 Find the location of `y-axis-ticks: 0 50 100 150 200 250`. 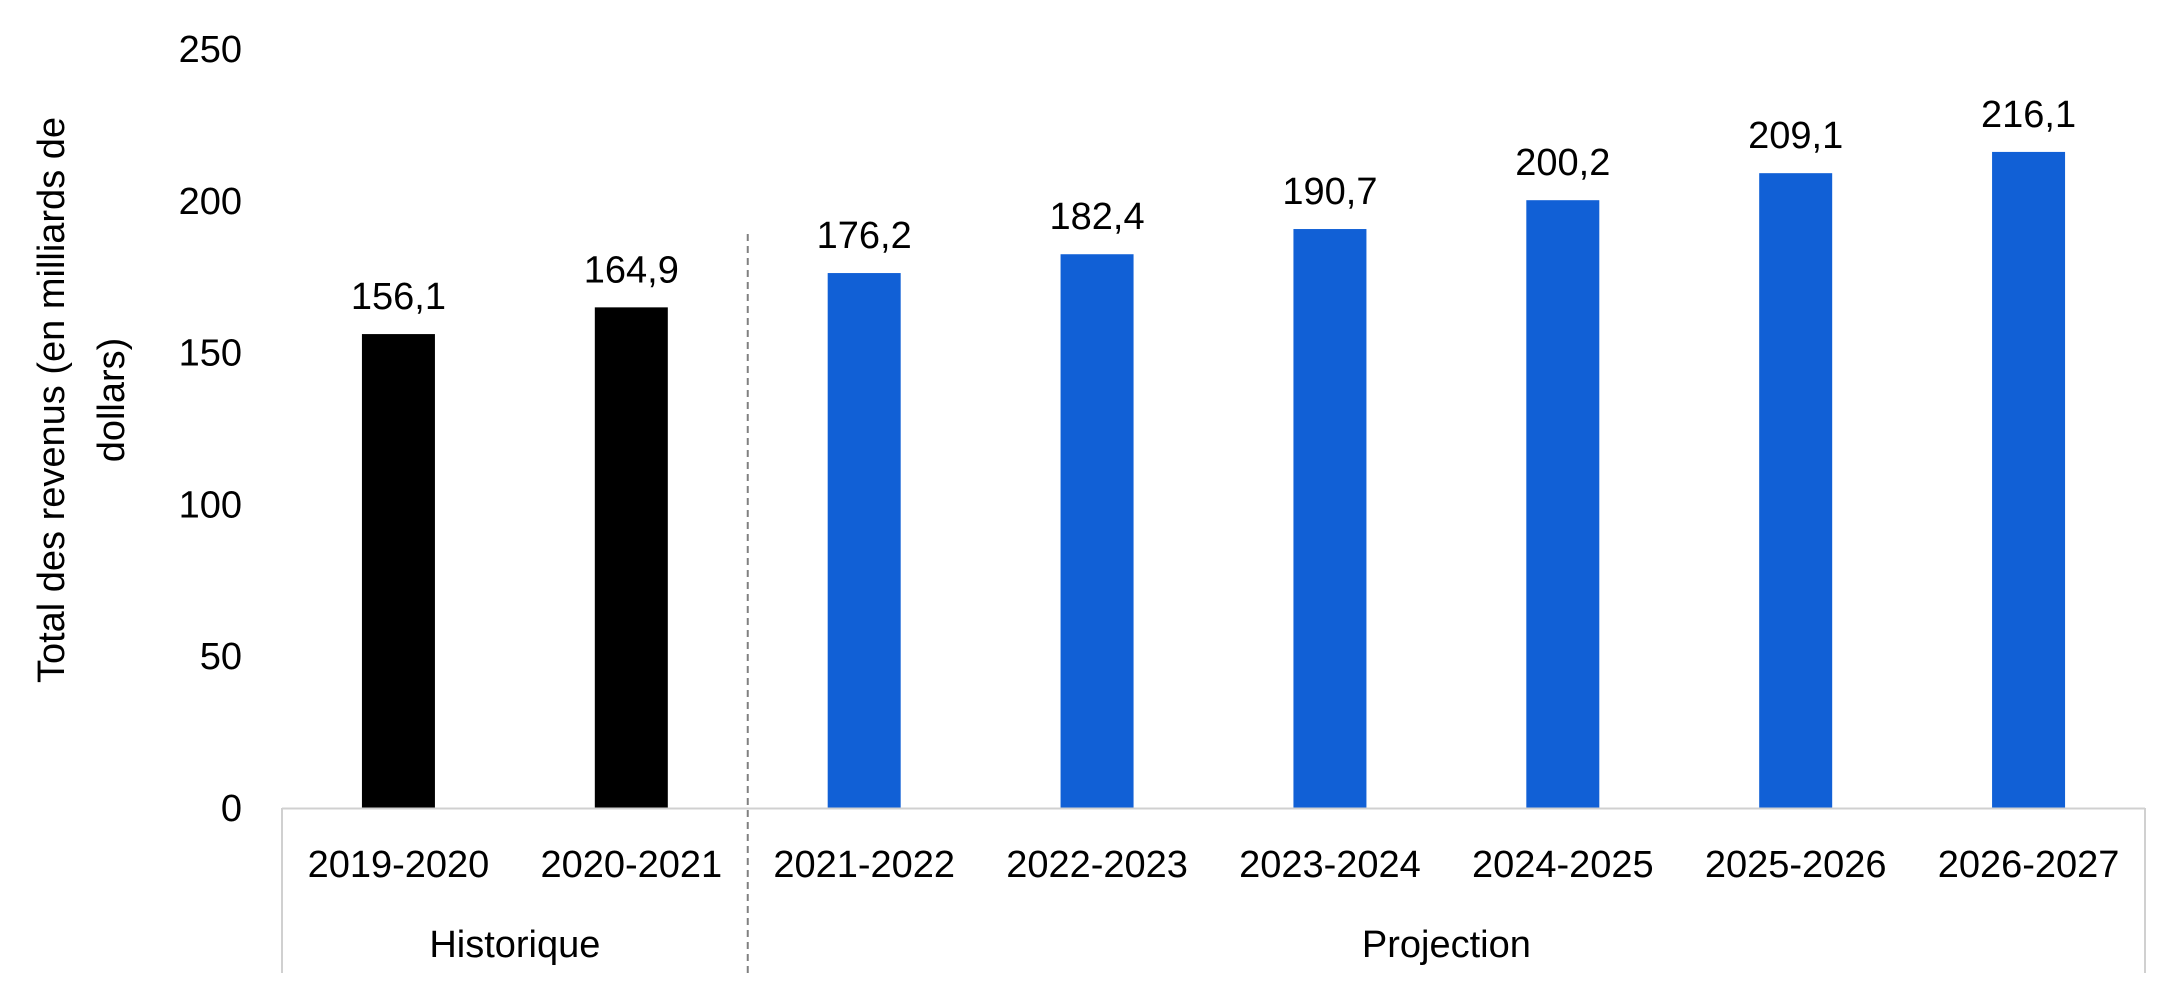

y-axis-ticks: 0 50 100 150 200 250 is located at coordinates (210, 429).